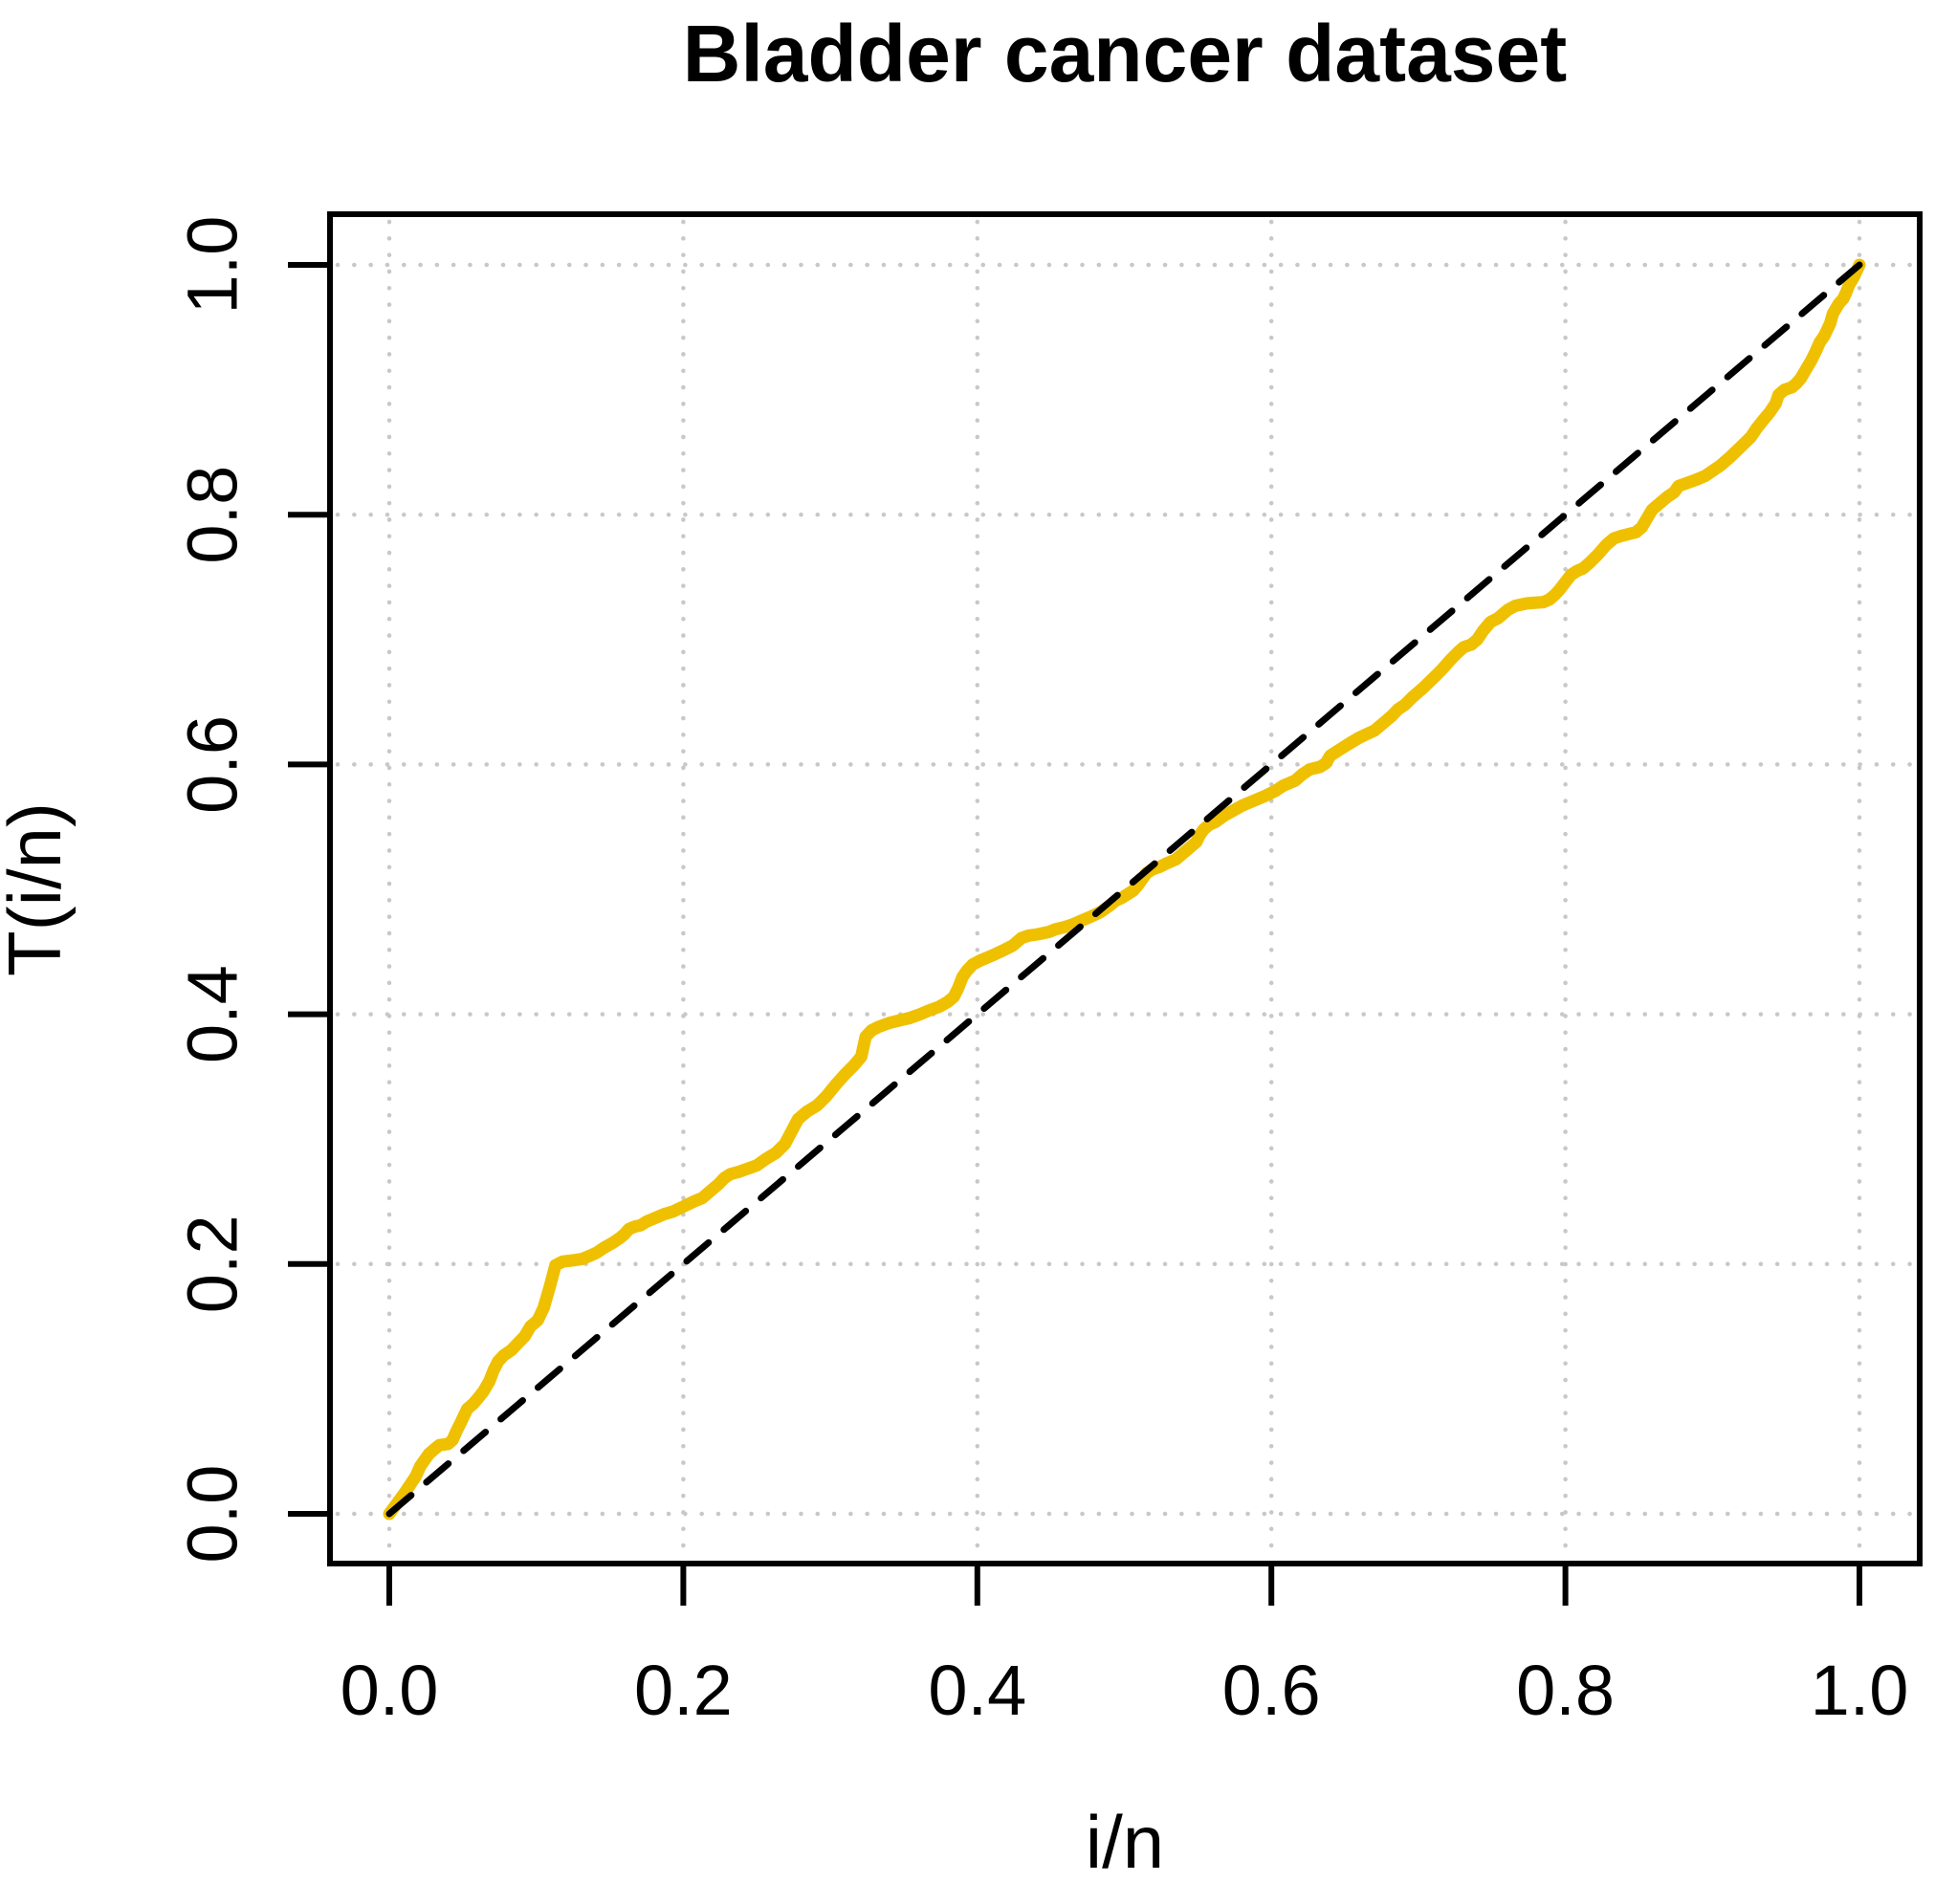 The width and height of the screenshot is (1957, 1904). I want to click on y-axis-label: T(i/n), so click(38, 889).